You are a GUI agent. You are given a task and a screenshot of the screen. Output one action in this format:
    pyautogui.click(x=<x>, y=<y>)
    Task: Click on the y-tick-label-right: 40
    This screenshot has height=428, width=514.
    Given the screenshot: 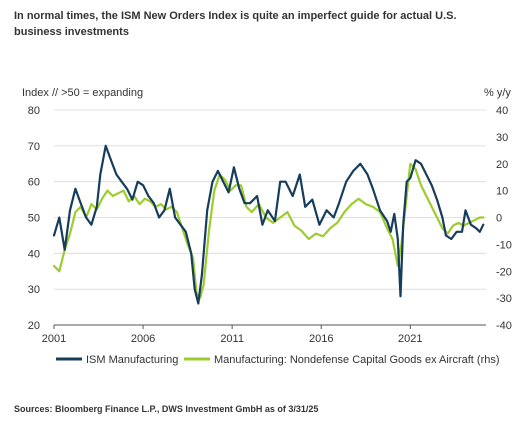 What is the action you would take?
    pyautogui.click(x=502, y=111)
    